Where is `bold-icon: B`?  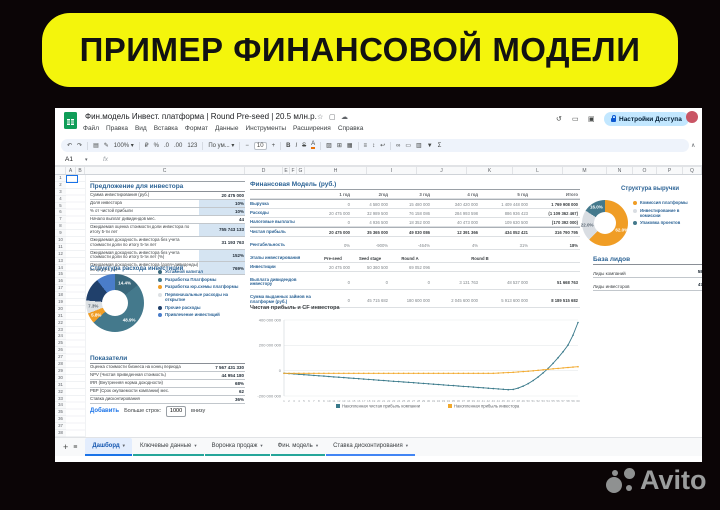
bold-icon: B is located at coordinates (288, 145).